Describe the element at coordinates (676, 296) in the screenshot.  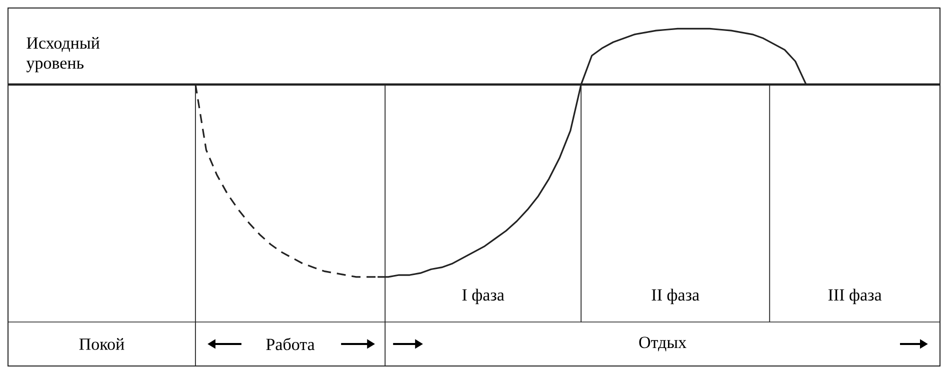
I see `text: II фаза` at that location.